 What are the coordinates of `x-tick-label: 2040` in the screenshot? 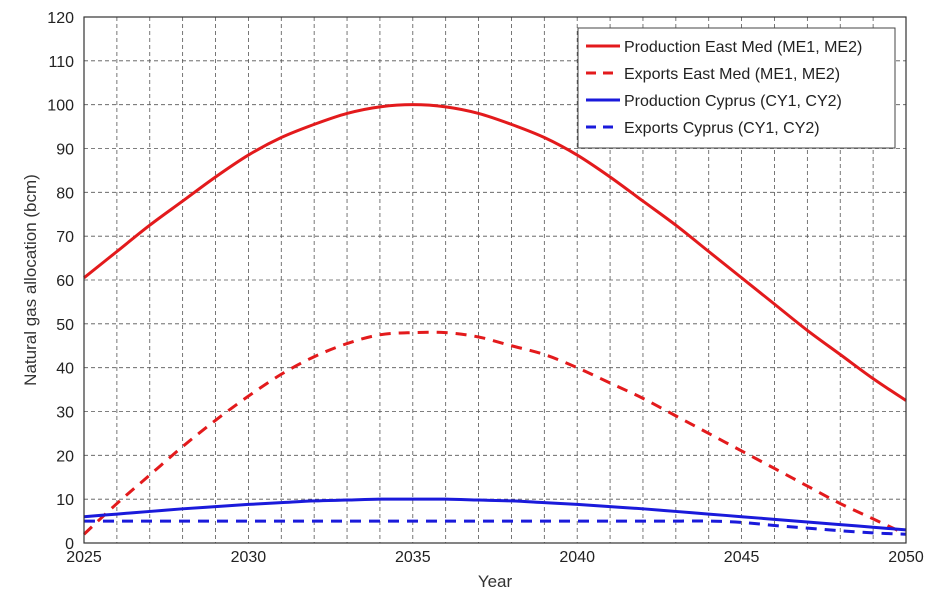 It's located at (577, 557).